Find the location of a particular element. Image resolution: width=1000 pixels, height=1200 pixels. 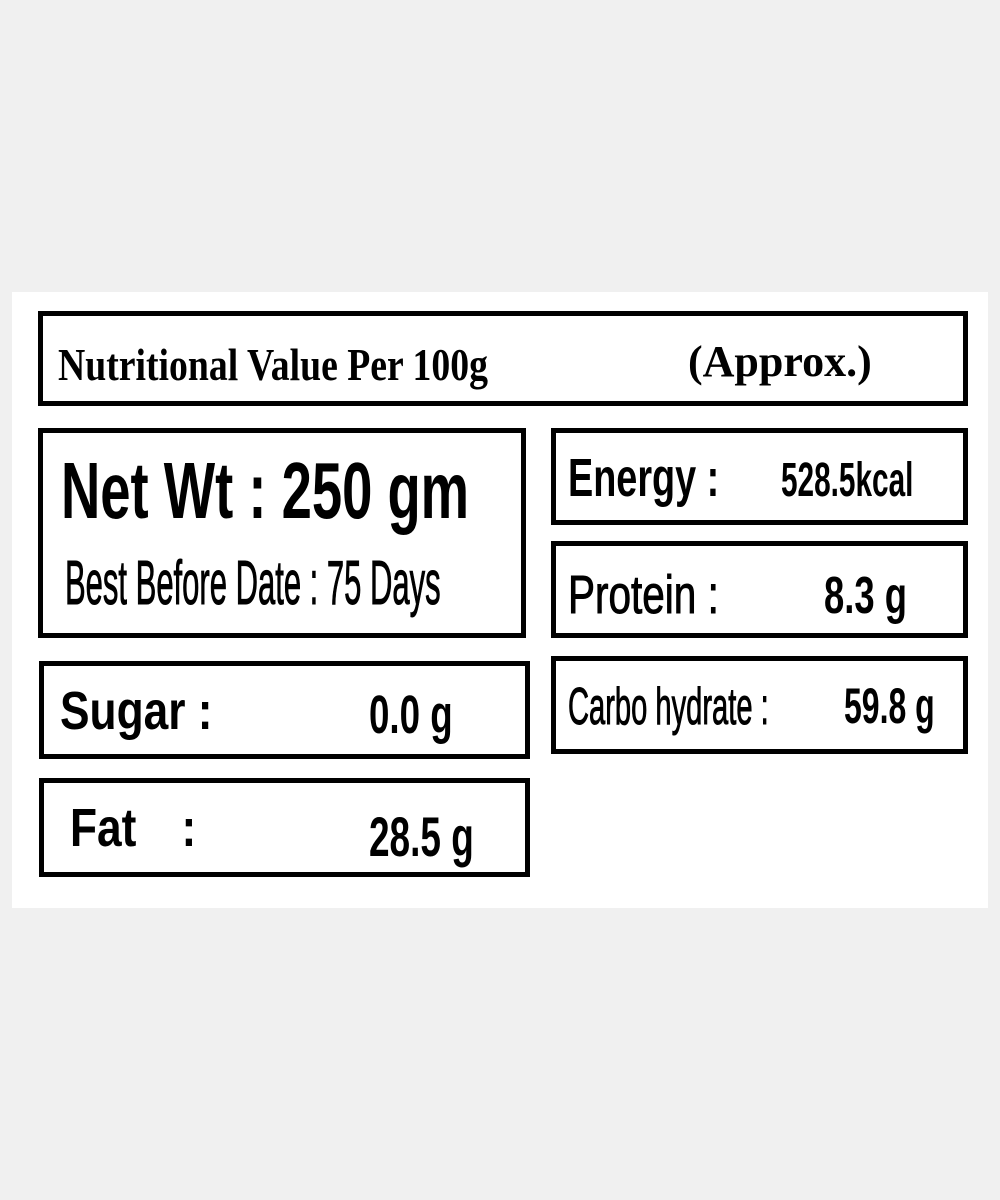

fat-box: Fat : 28.5 g is located at coordinates (284, 827).